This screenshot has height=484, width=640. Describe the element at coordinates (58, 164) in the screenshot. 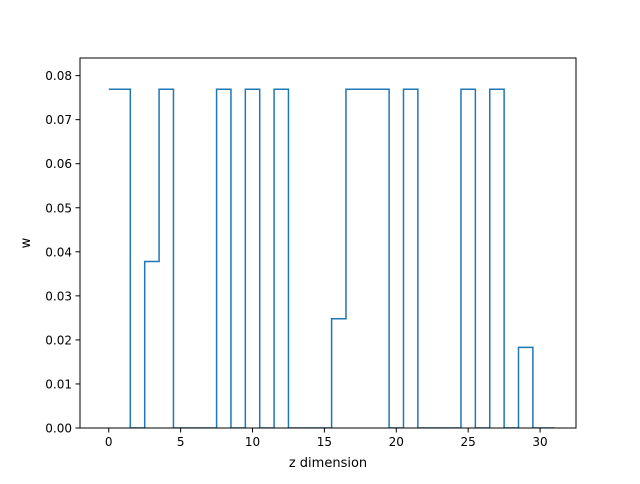

I see `y-tick-label: 0.06` at that location.